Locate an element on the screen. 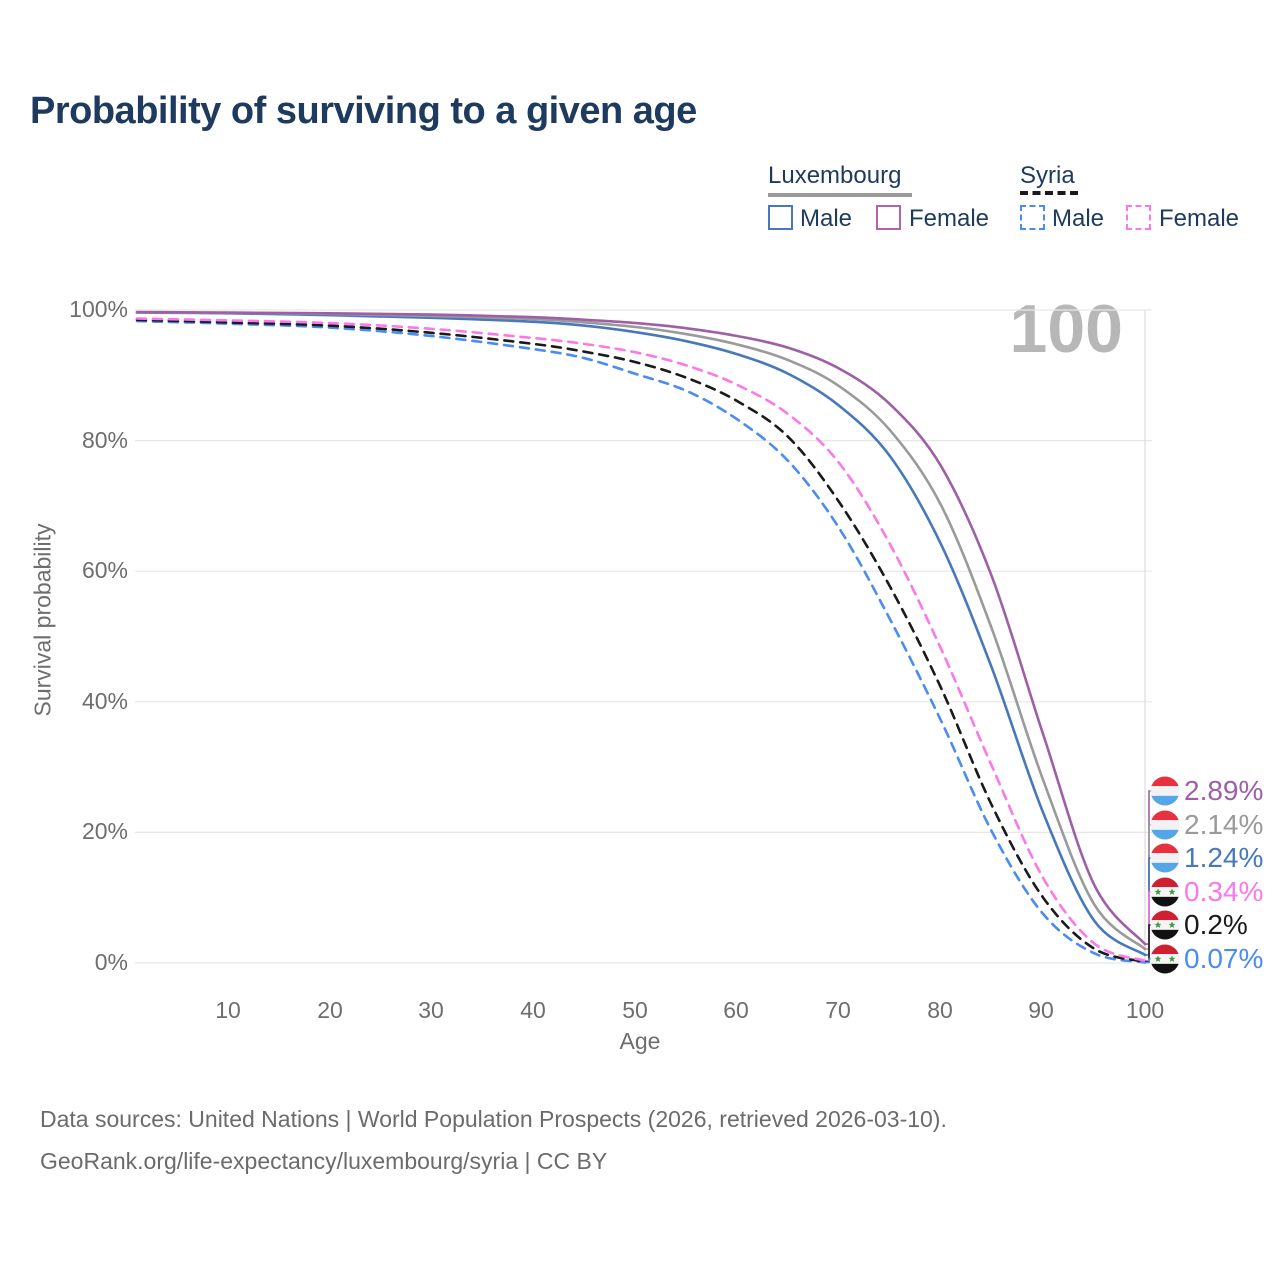 Image resolution: width=1280 pixels, height=1280 pixels. y-tick-100: 100% is located at coordinates (98, 309).